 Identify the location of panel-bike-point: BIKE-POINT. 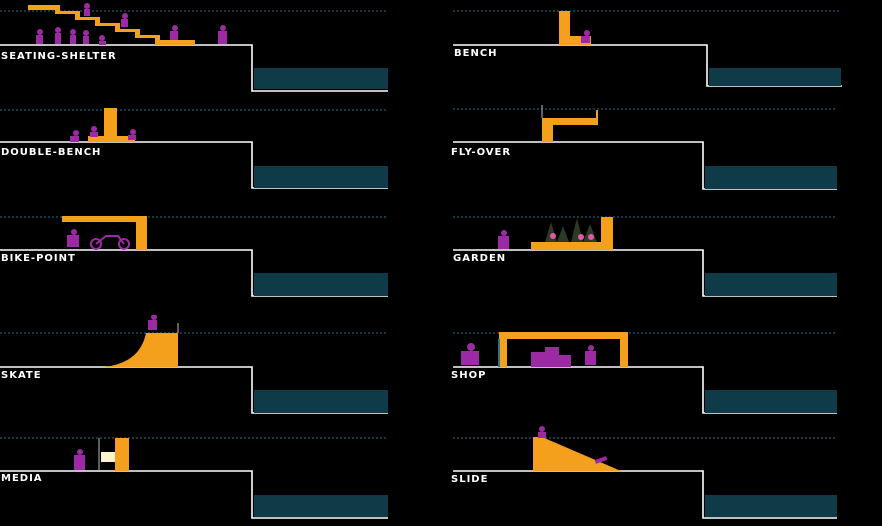
(220, 262).